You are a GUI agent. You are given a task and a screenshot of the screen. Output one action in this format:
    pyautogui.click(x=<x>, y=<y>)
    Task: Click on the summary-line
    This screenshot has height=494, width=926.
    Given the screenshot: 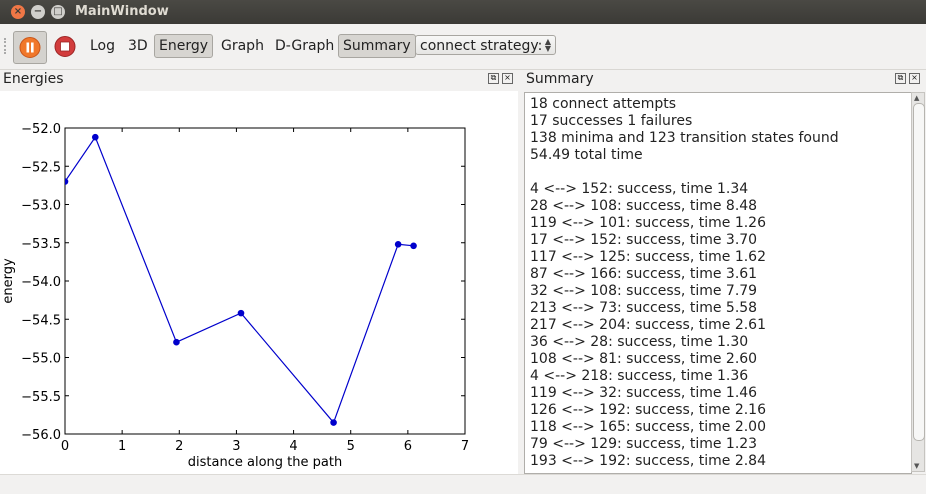 What is the action you would take?
    pyautogui.click(x=718, y=172)
    